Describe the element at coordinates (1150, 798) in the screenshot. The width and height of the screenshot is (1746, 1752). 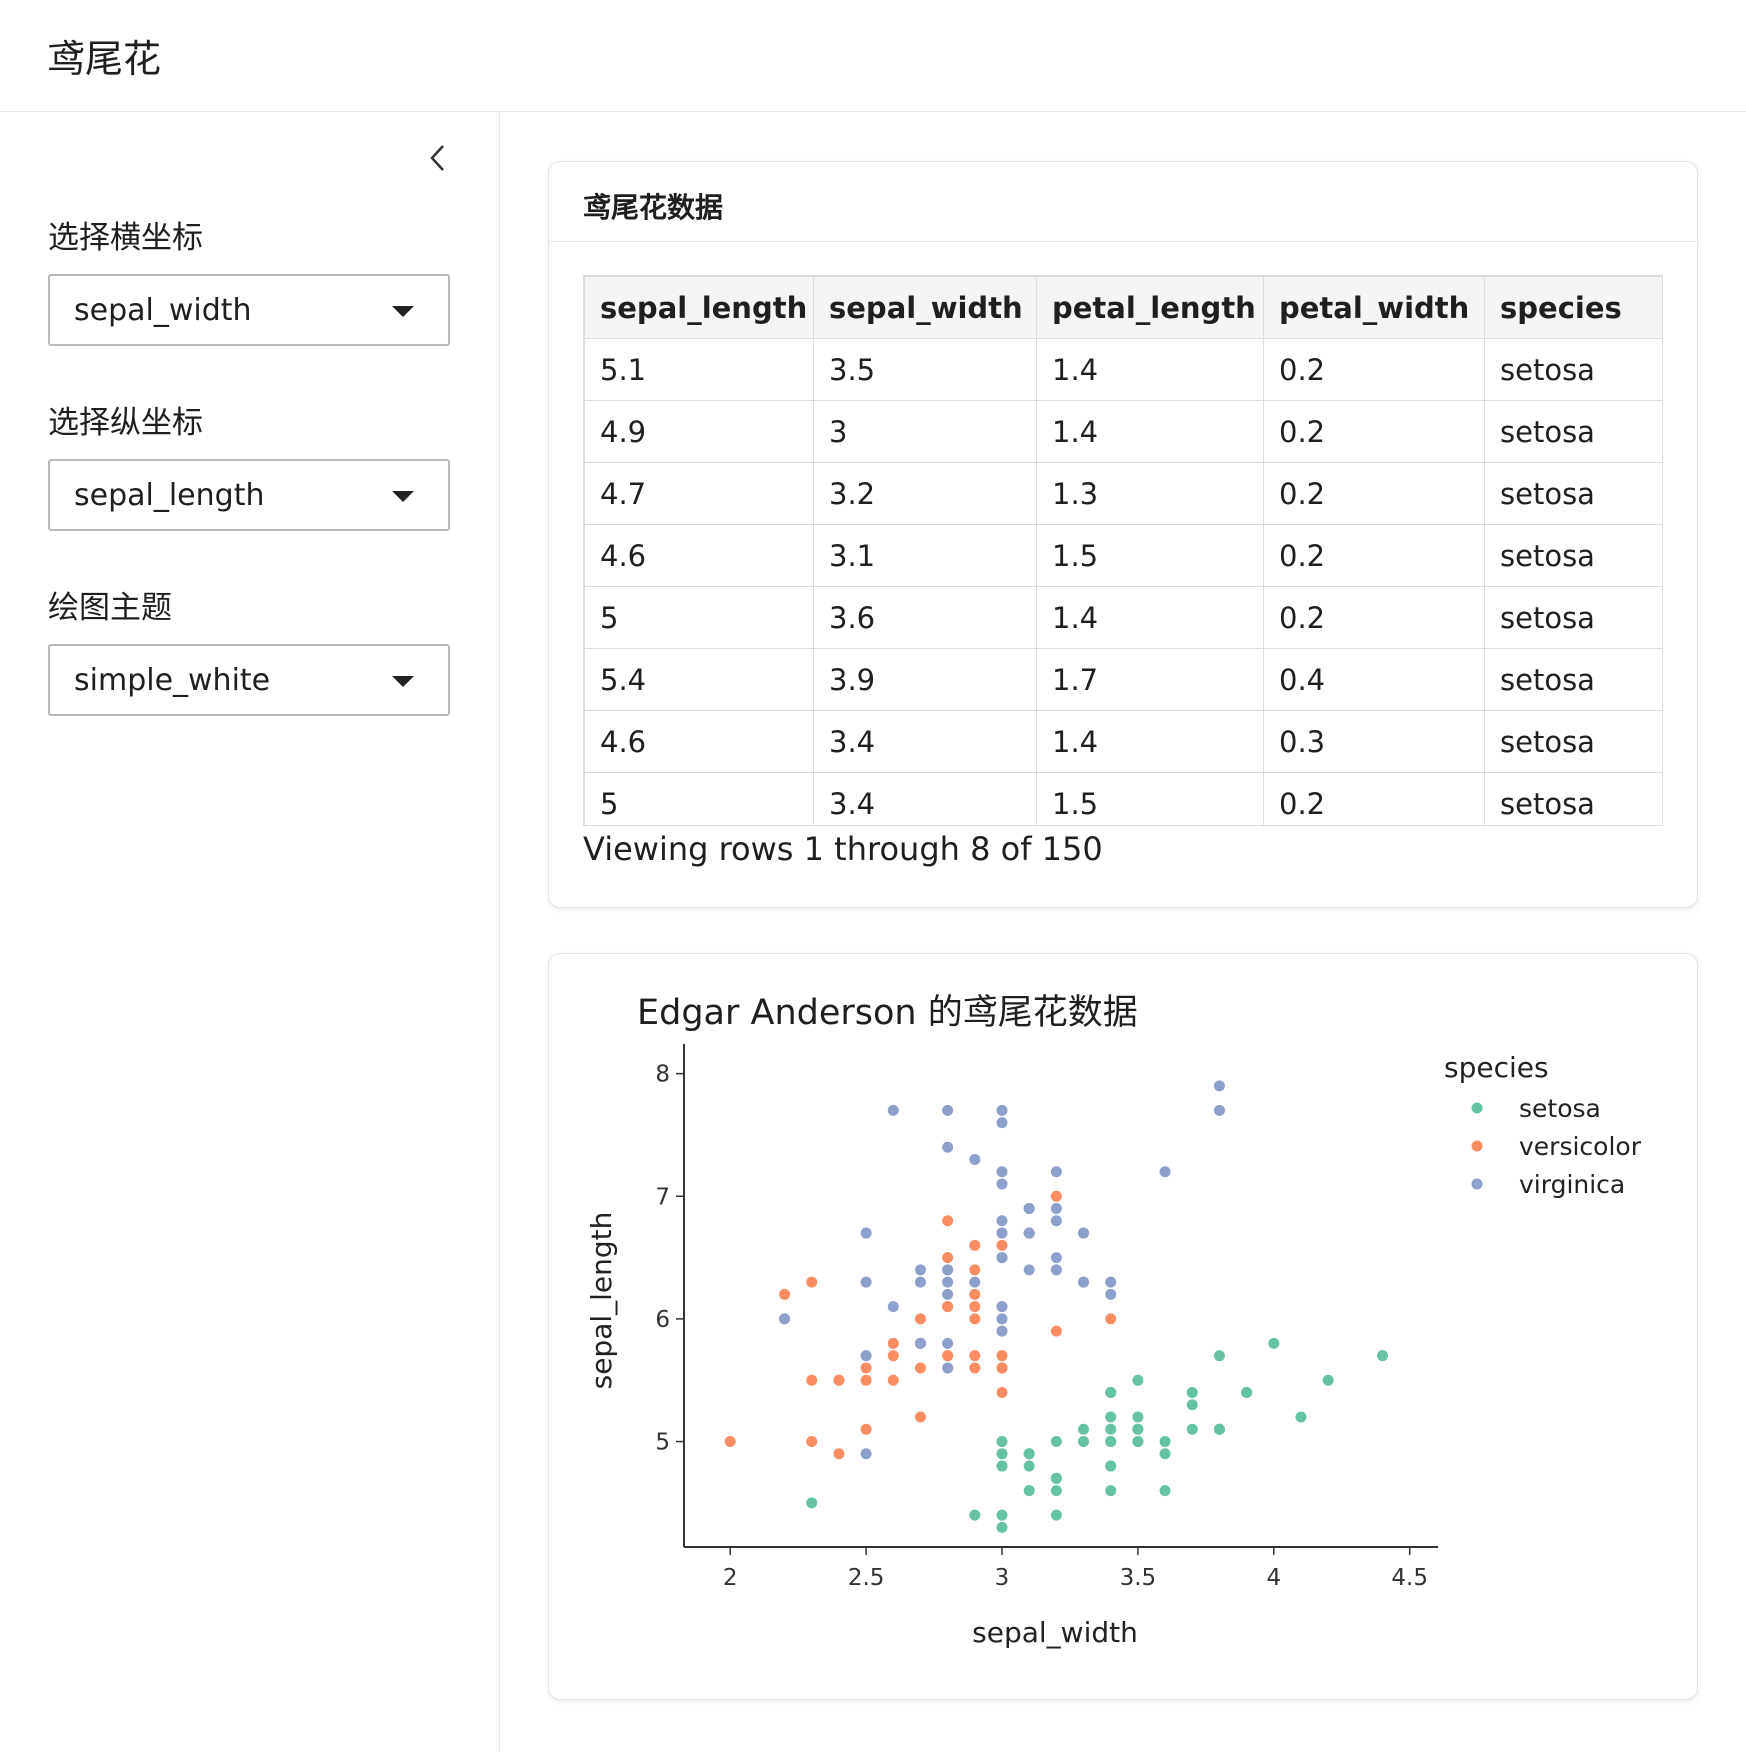
I see `table-cell: 1.5` at that location.